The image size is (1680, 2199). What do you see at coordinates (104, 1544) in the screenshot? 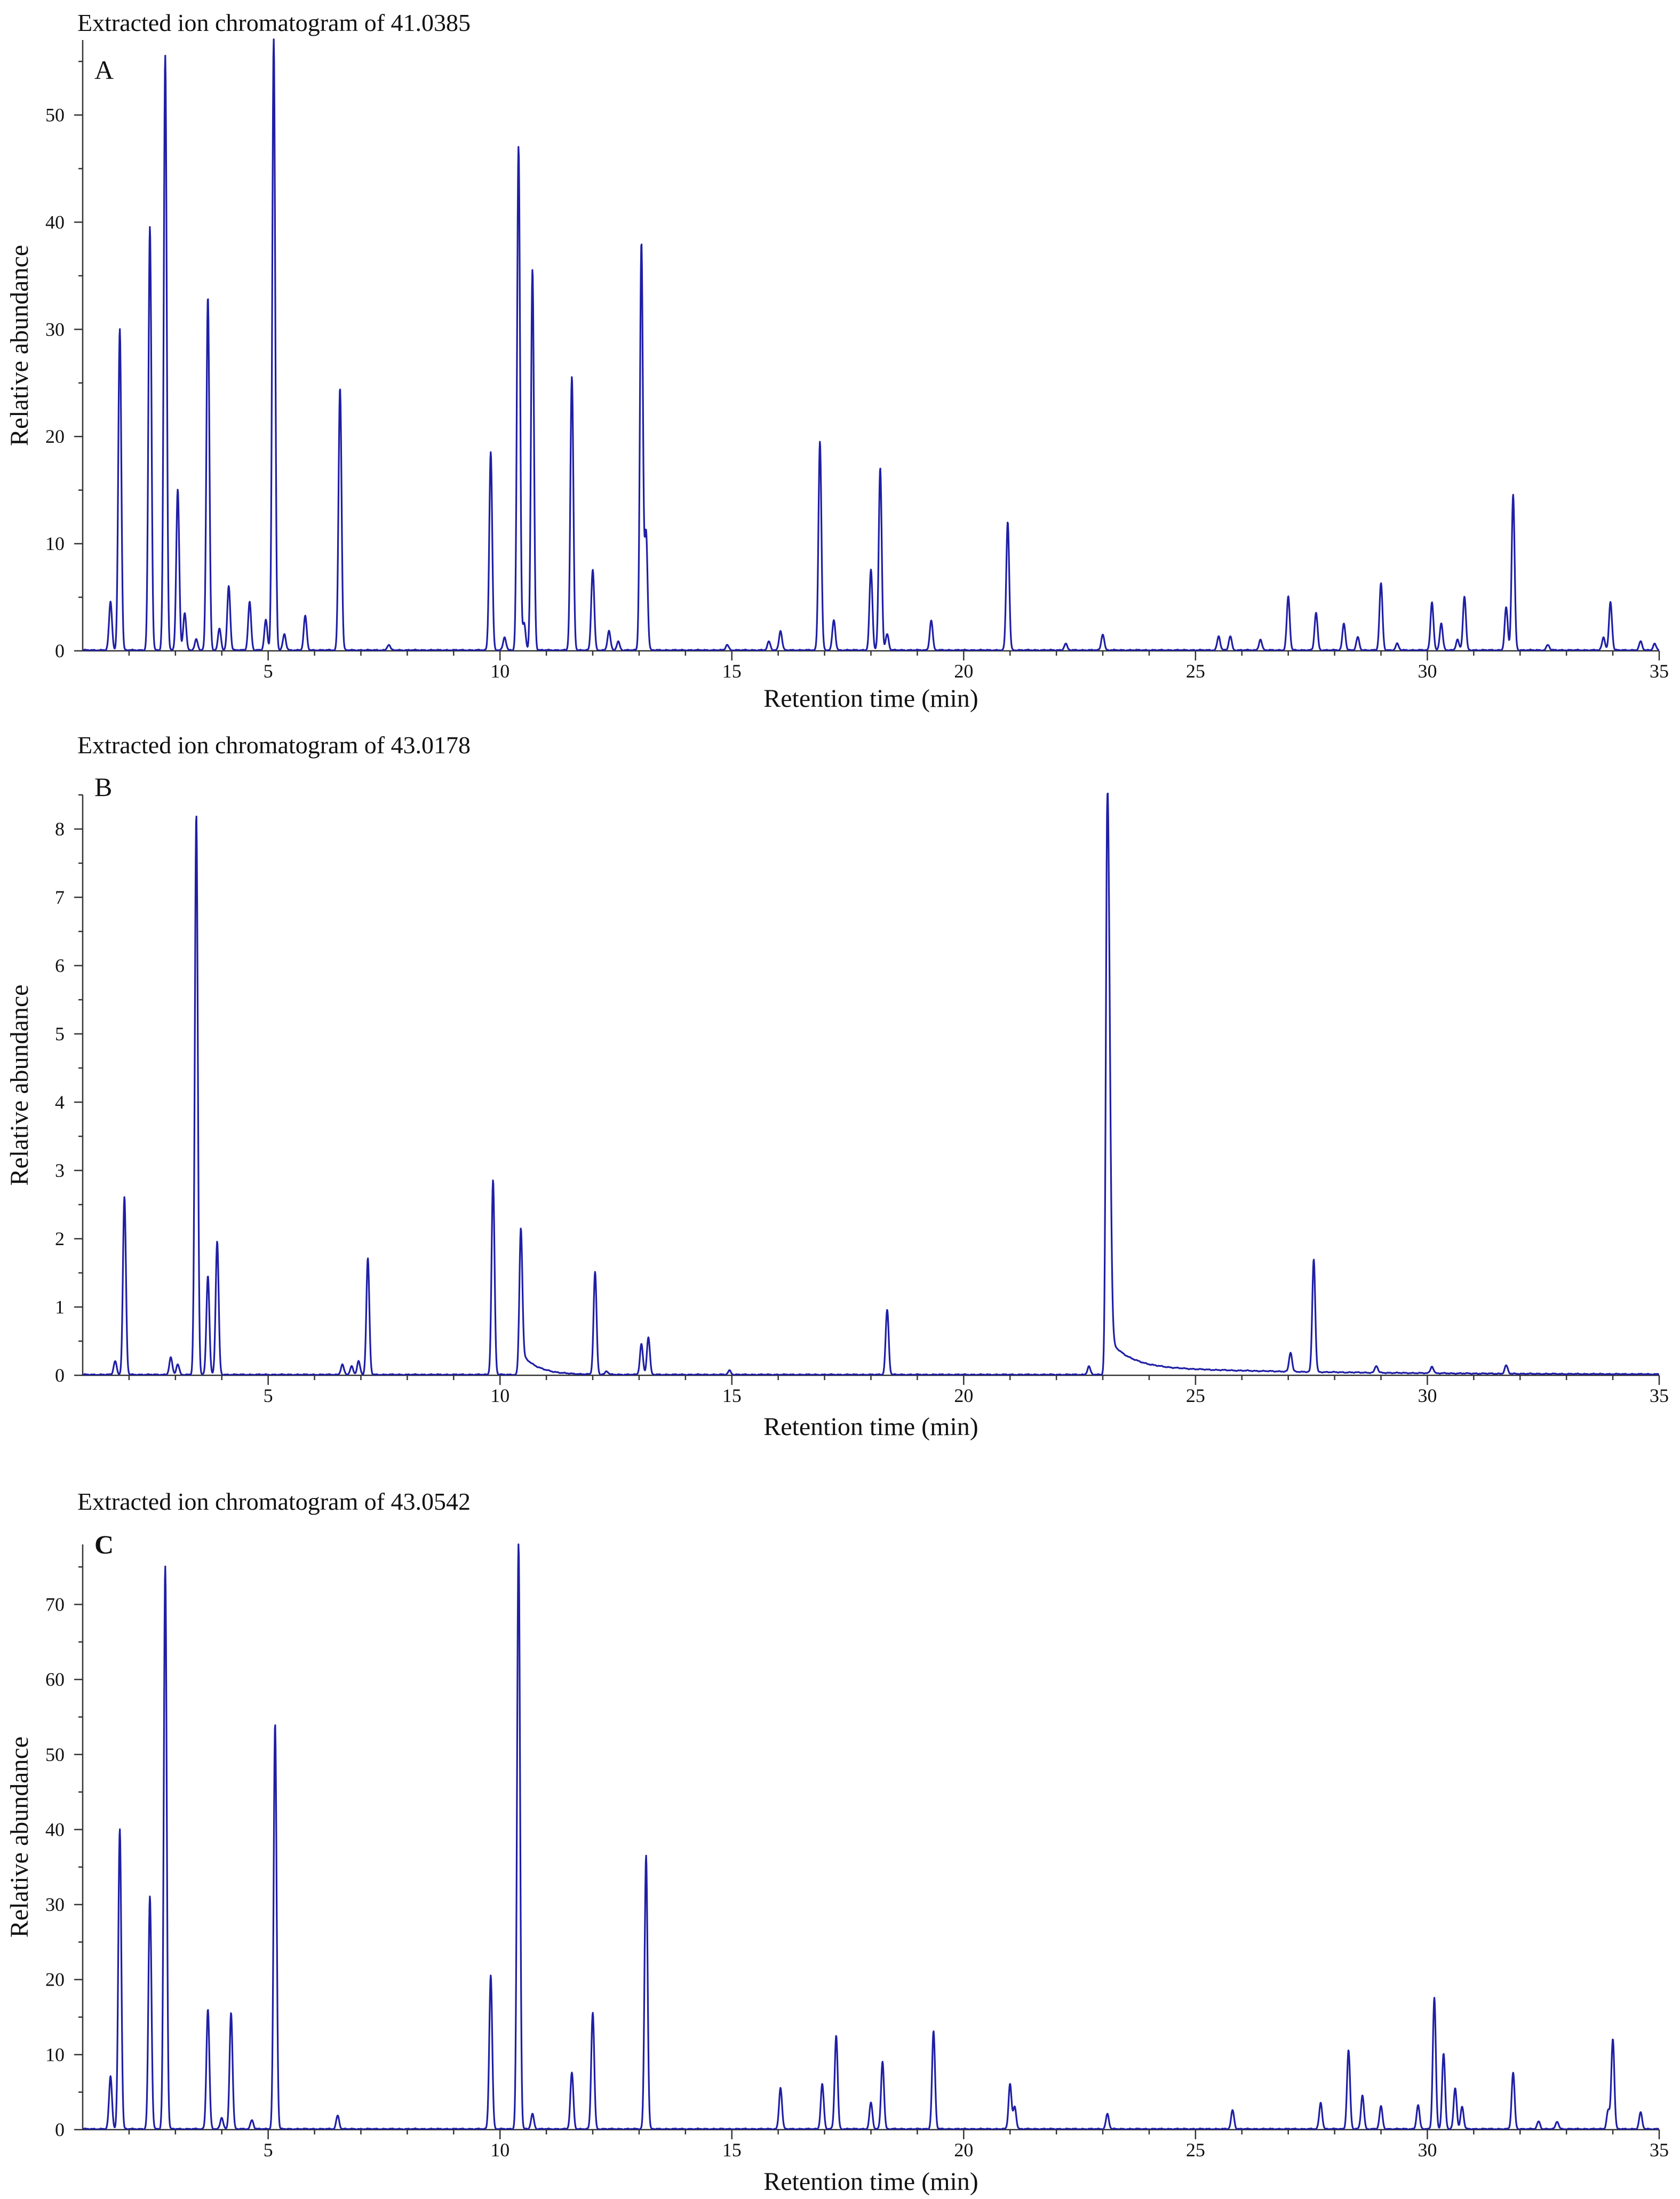
I see `panel-letter: C` at bounding box center [104, 1544].